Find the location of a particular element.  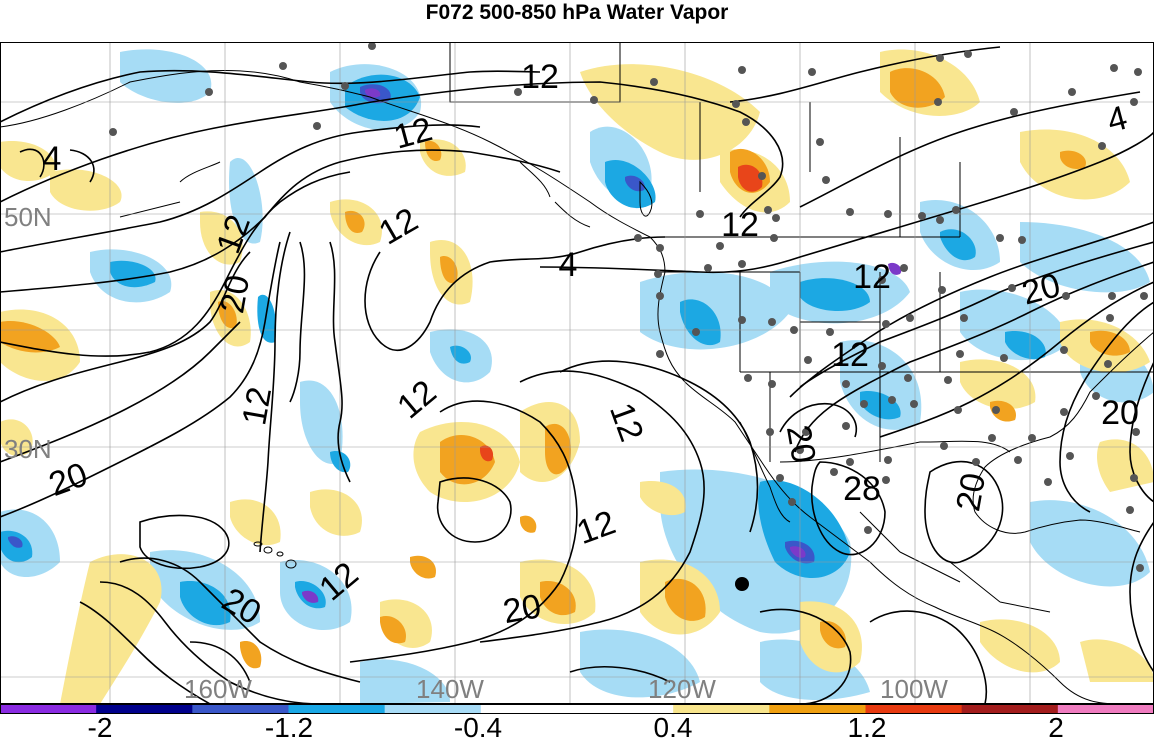

colorbar-label: -1.2 is located at coordinates (289, 727).